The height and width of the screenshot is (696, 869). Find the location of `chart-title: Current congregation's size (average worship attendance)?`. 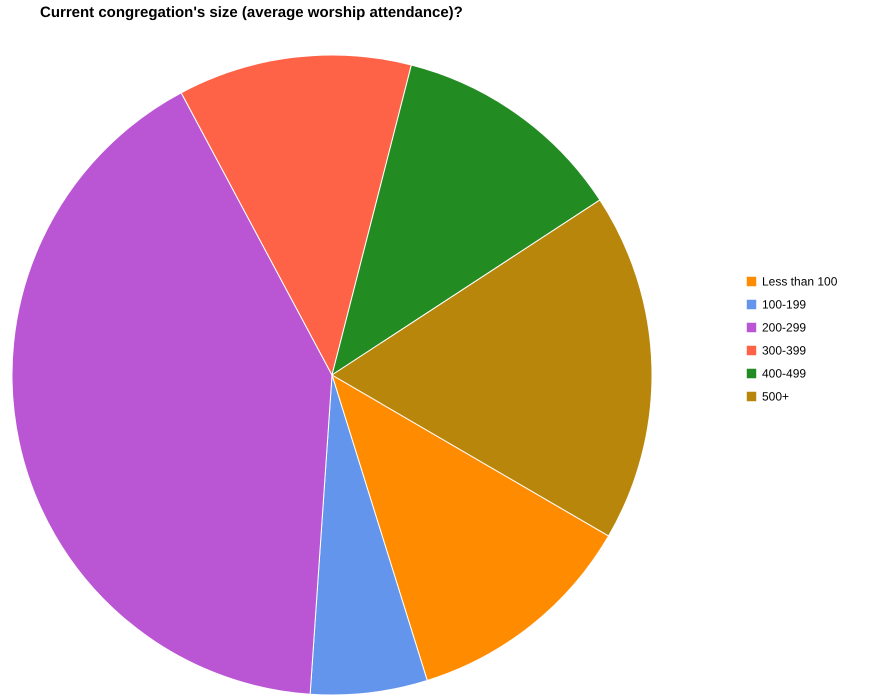

chart-title: Current congregation's size (average worship attendance)? is located at coordinates (251, 12).